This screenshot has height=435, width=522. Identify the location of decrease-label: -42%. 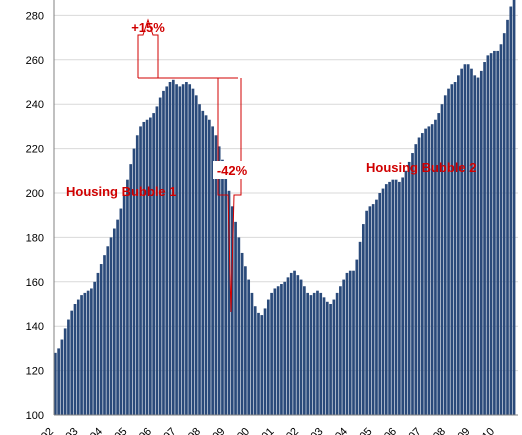
(232, 170).